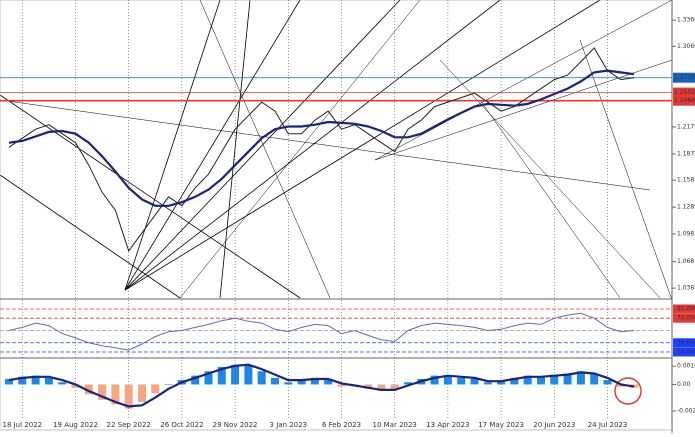 Image resolution: width=695 pixels, height=437 pixels. Describe the element at coordinates (129, 425) in the screenshot. I see `x-tick-label: 22 Sep 2022` at that location.